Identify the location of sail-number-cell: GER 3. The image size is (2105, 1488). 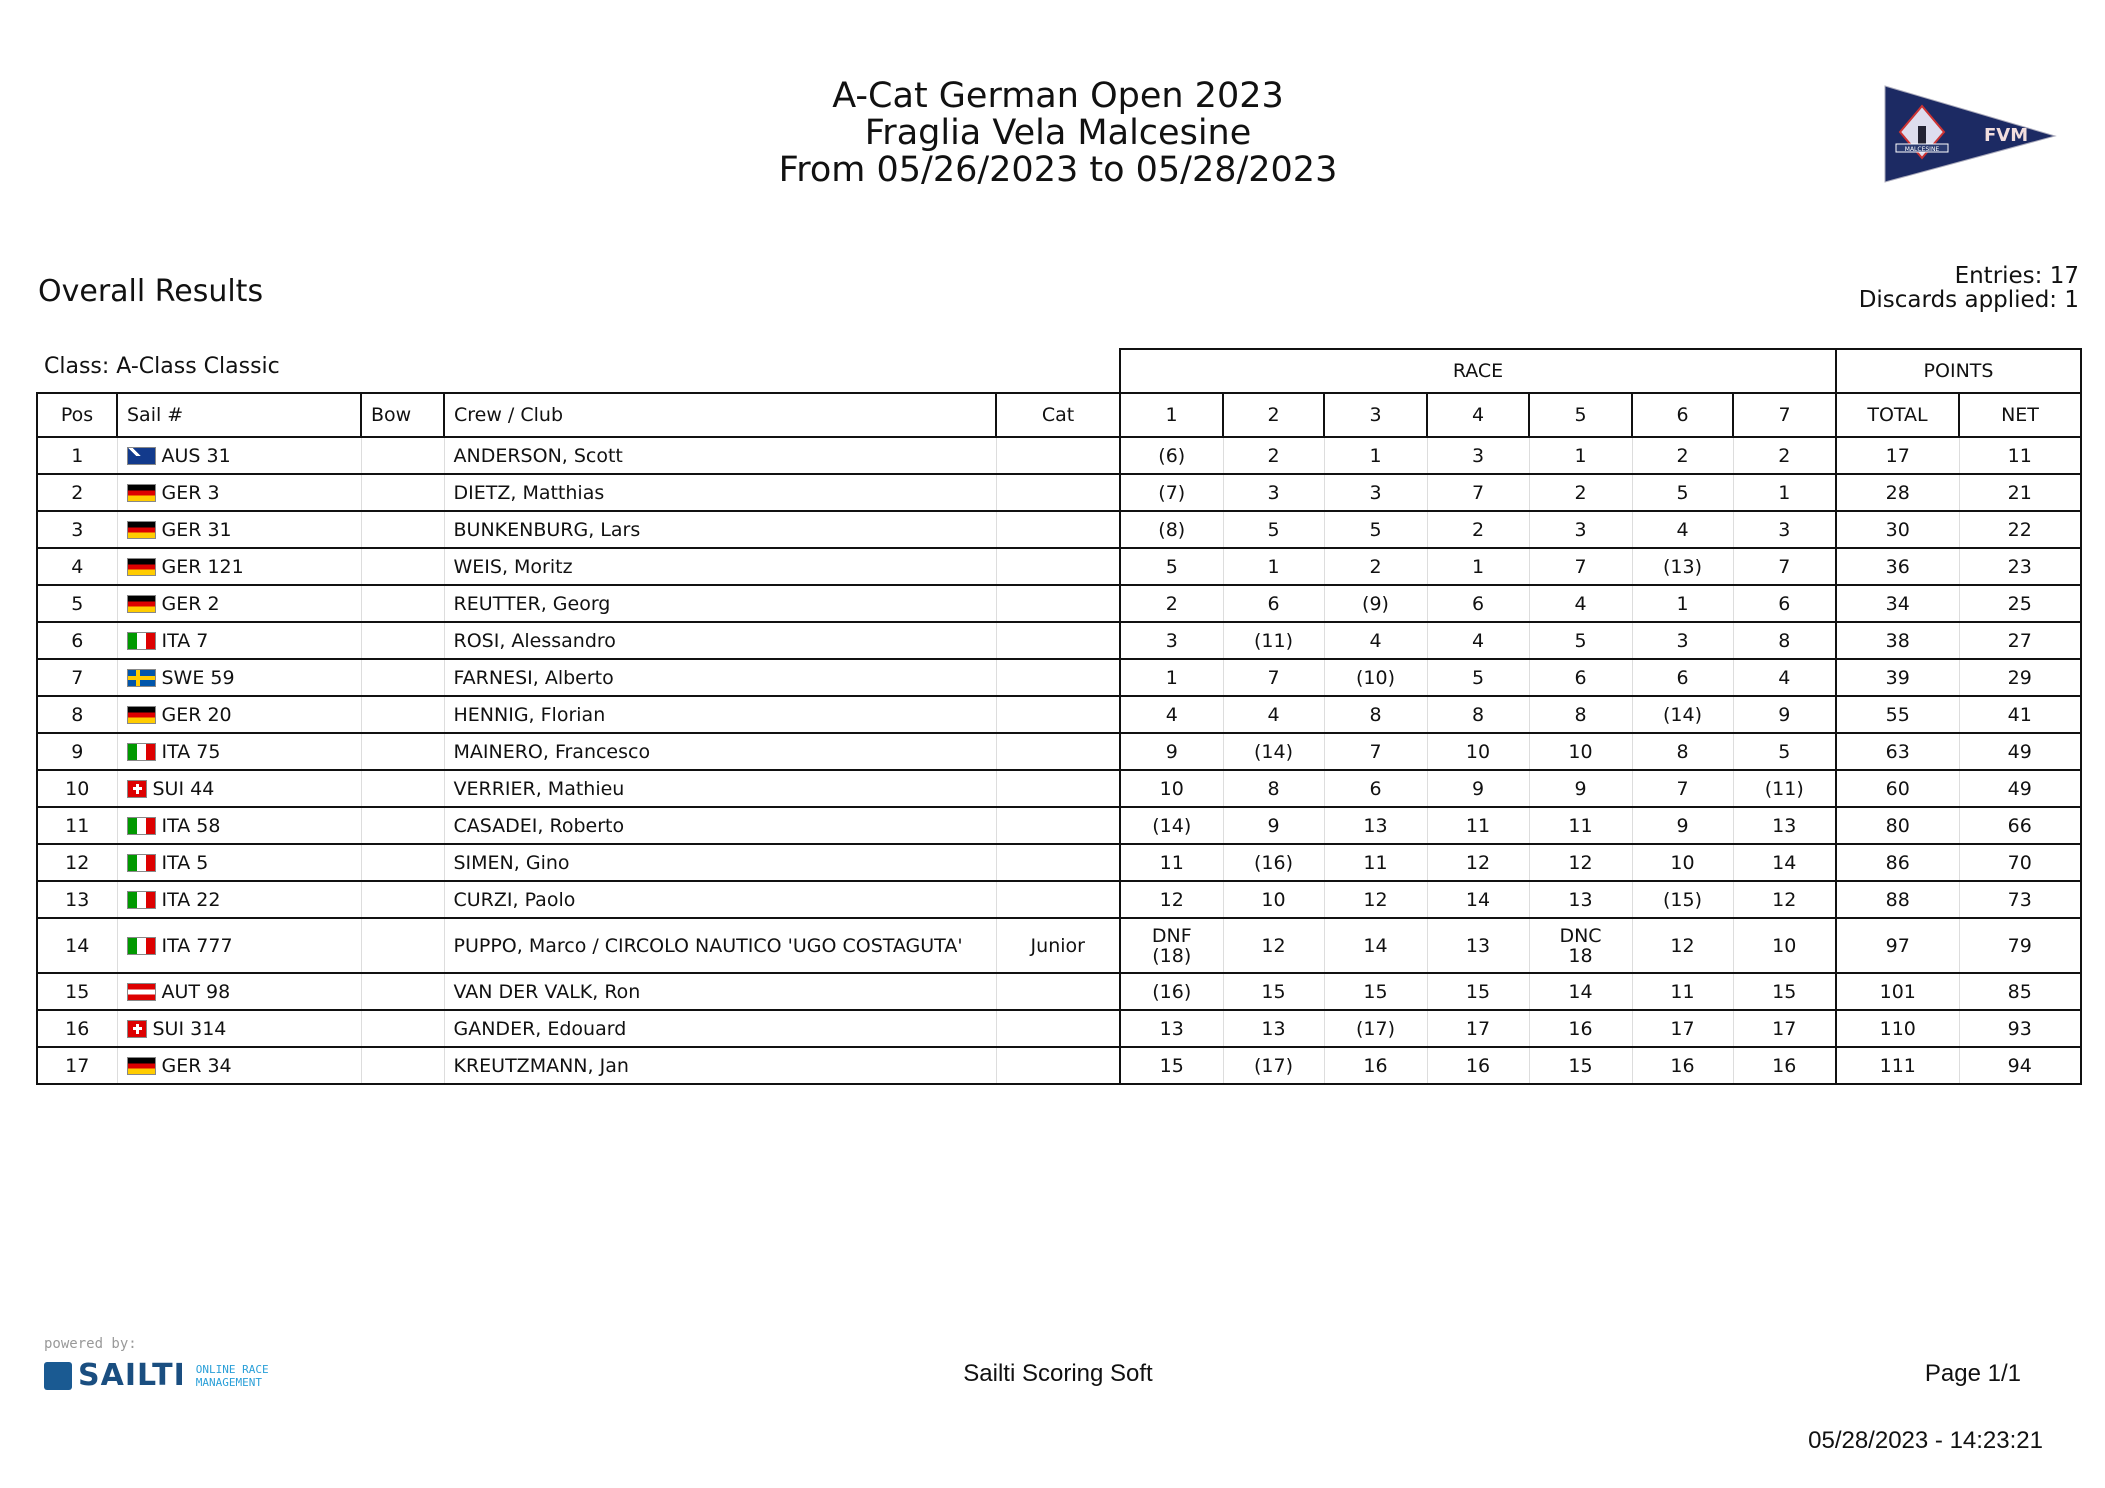
(239, 492).